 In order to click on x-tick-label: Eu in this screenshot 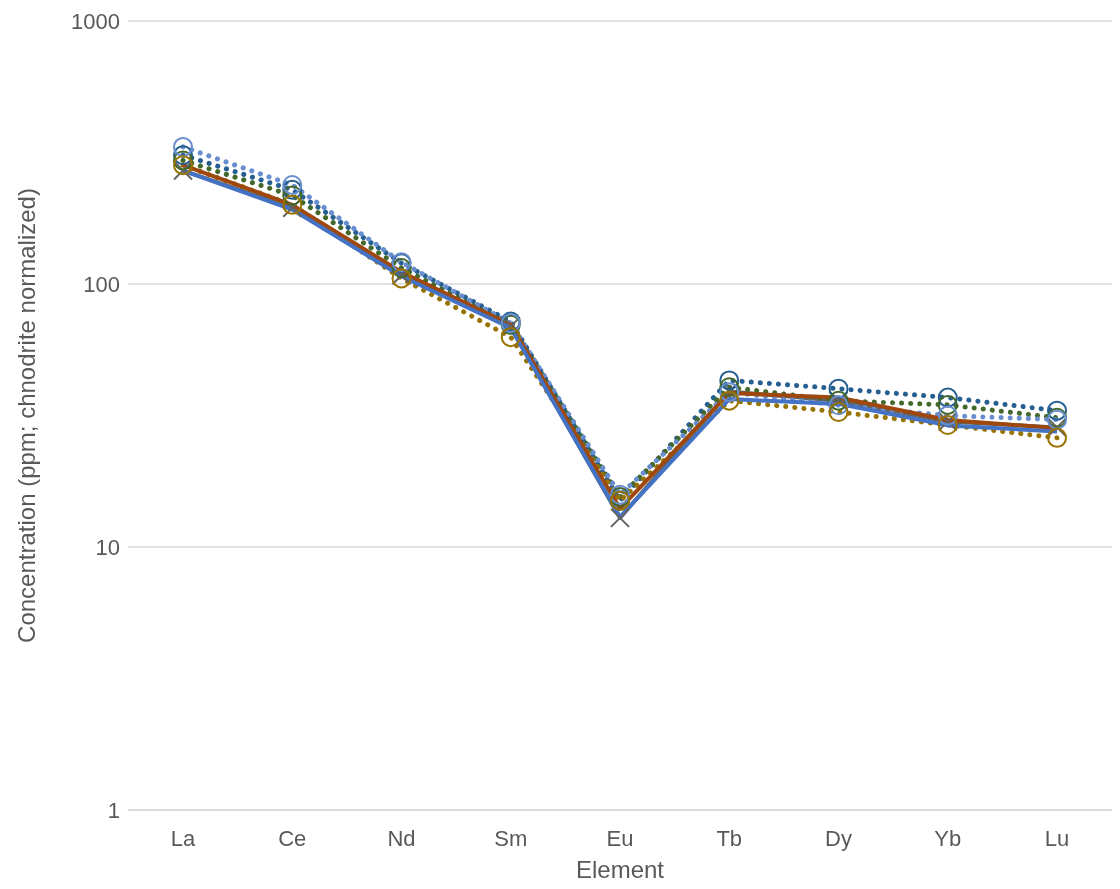, I will do `click(620, 838)`.